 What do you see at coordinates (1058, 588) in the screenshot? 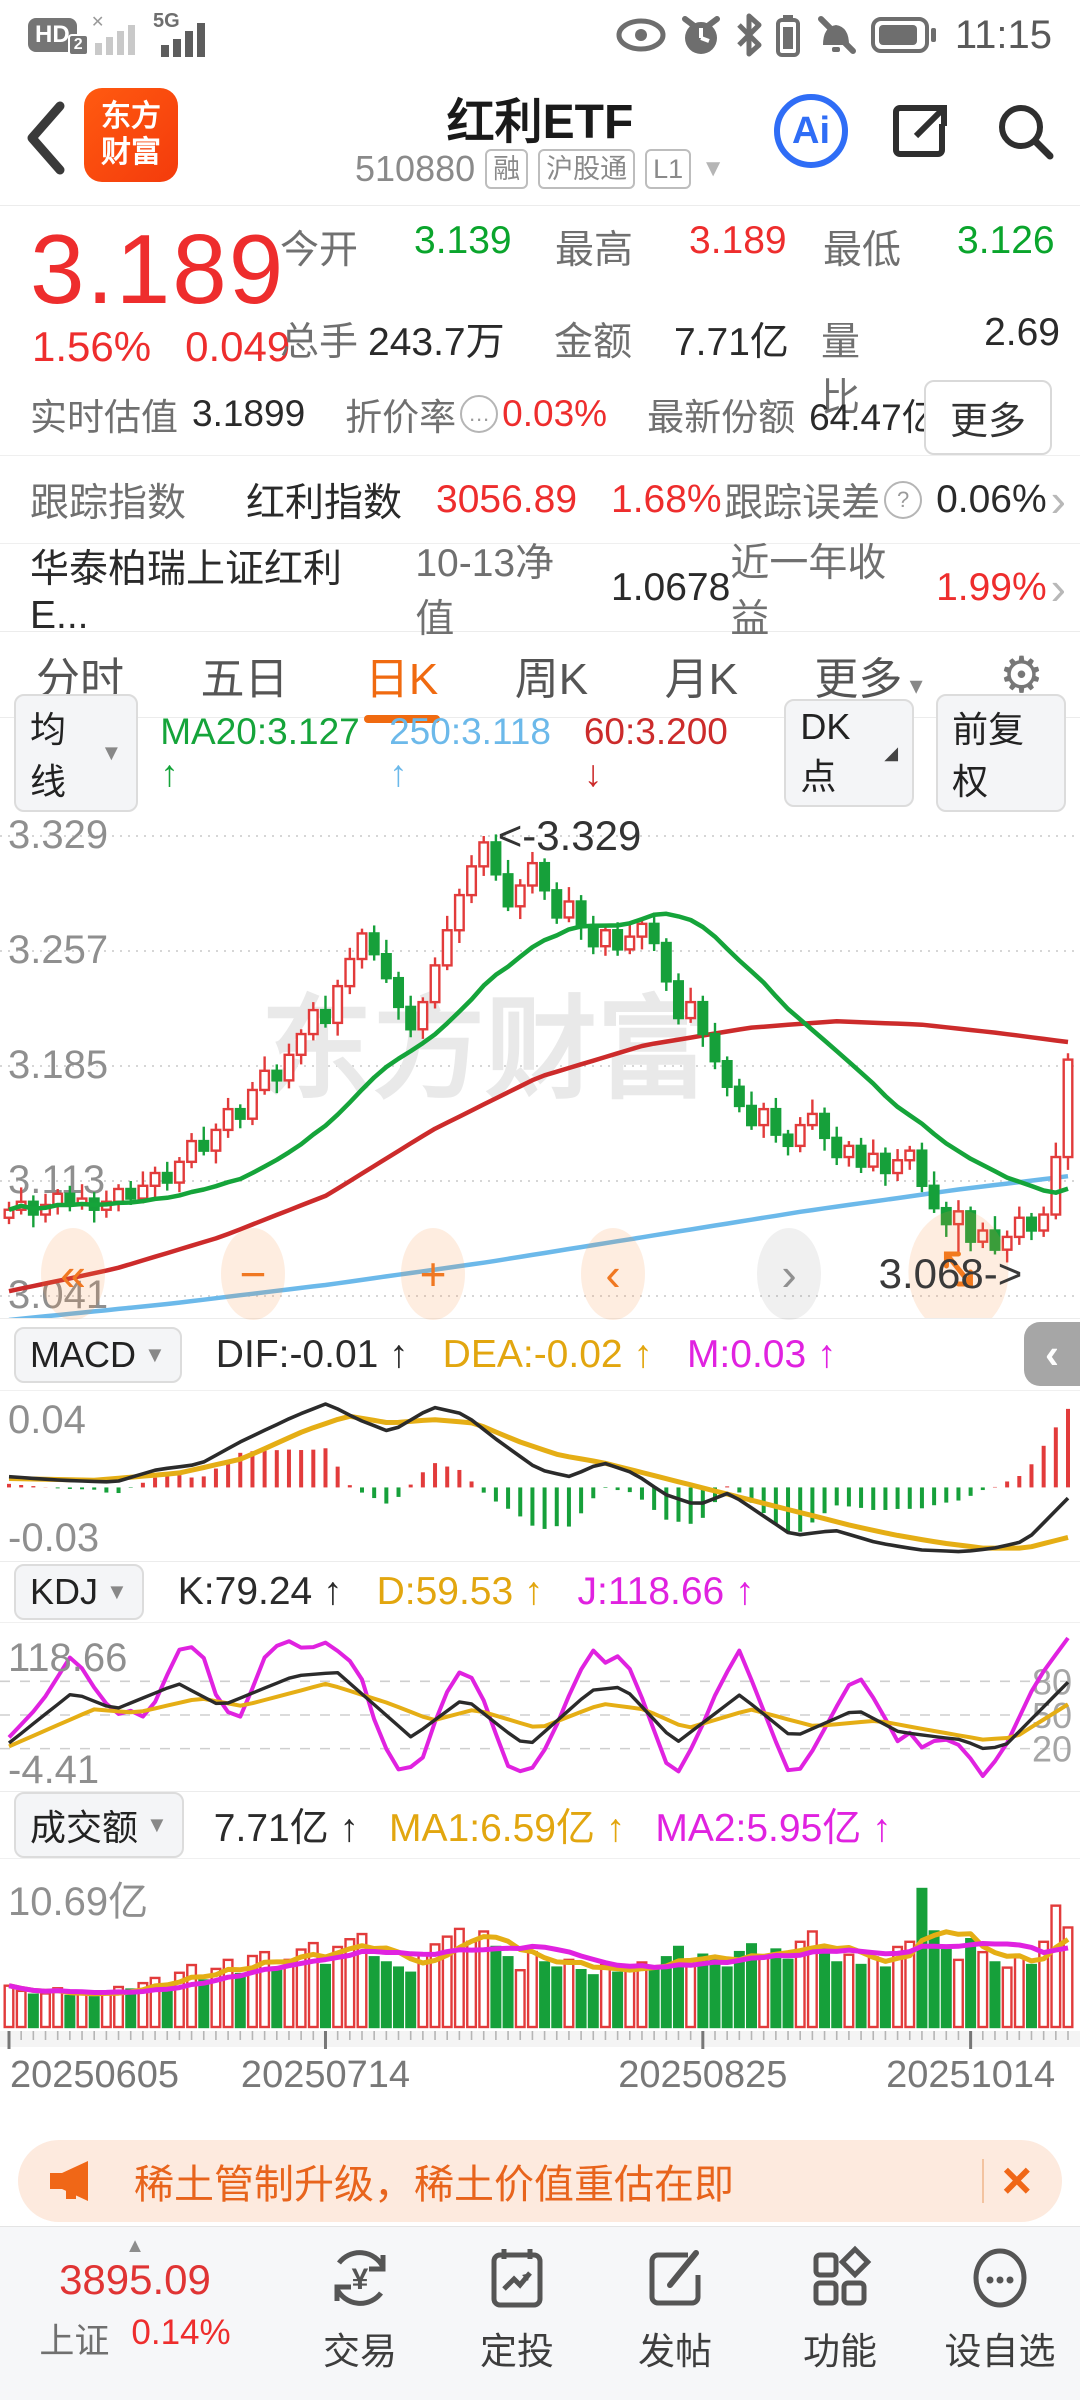
I see `chevron-right-icon: ›` at bounding box center [1058, 588].